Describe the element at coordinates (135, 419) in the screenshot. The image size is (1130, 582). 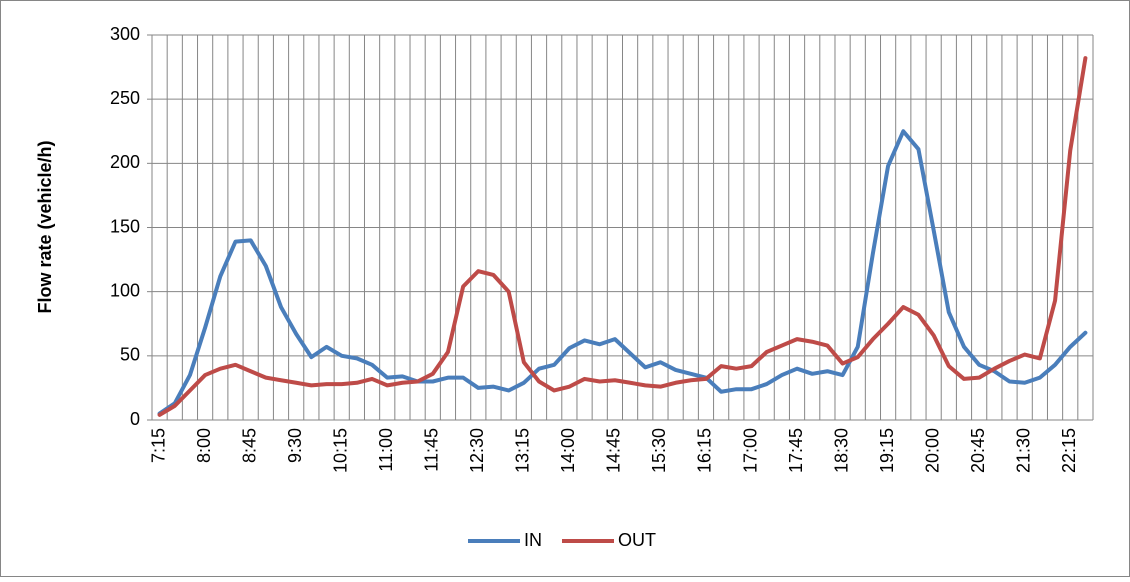
I see `y-tick-label: 0` at that location.